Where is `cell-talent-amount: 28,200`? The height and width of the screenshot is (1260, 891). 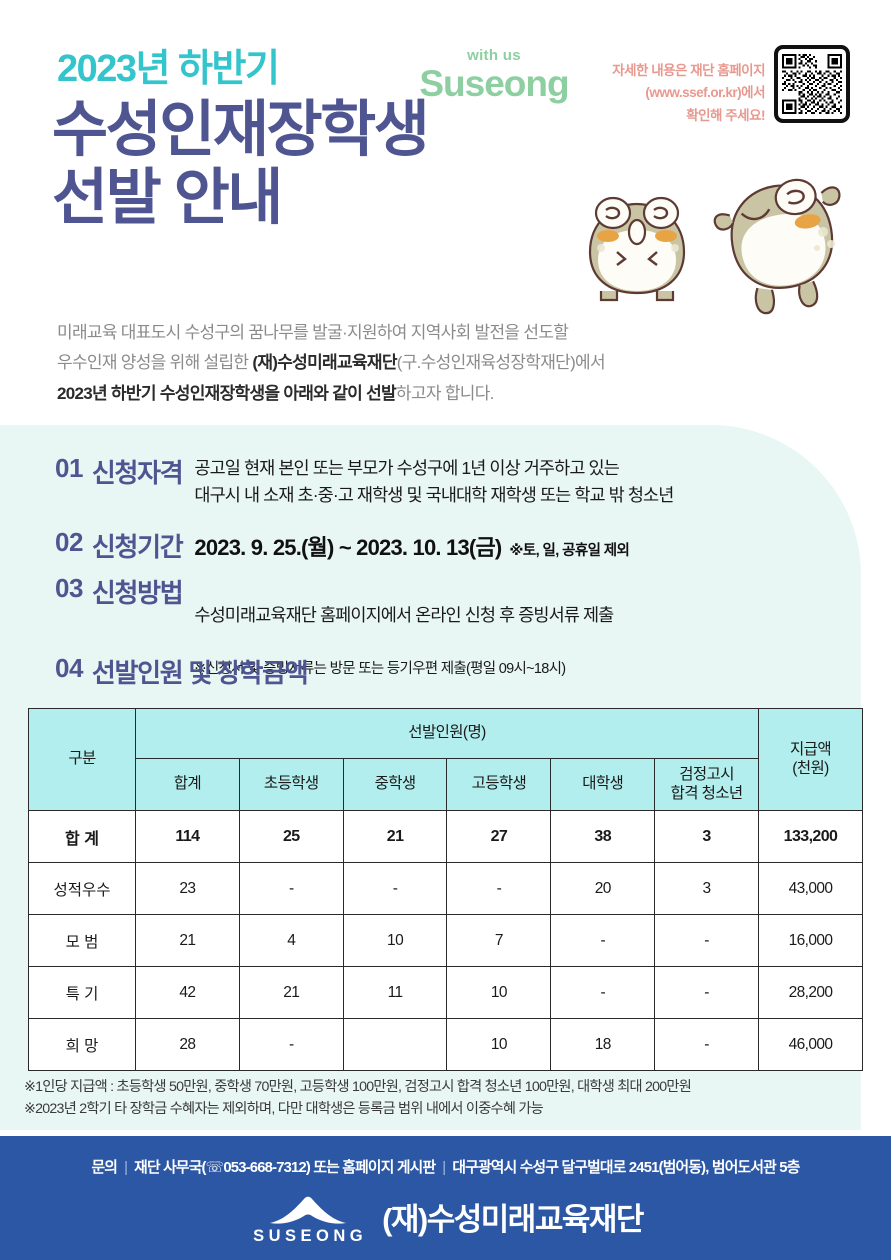 cell-talent-amount: 28,200 is located at coordinates (810, 992).